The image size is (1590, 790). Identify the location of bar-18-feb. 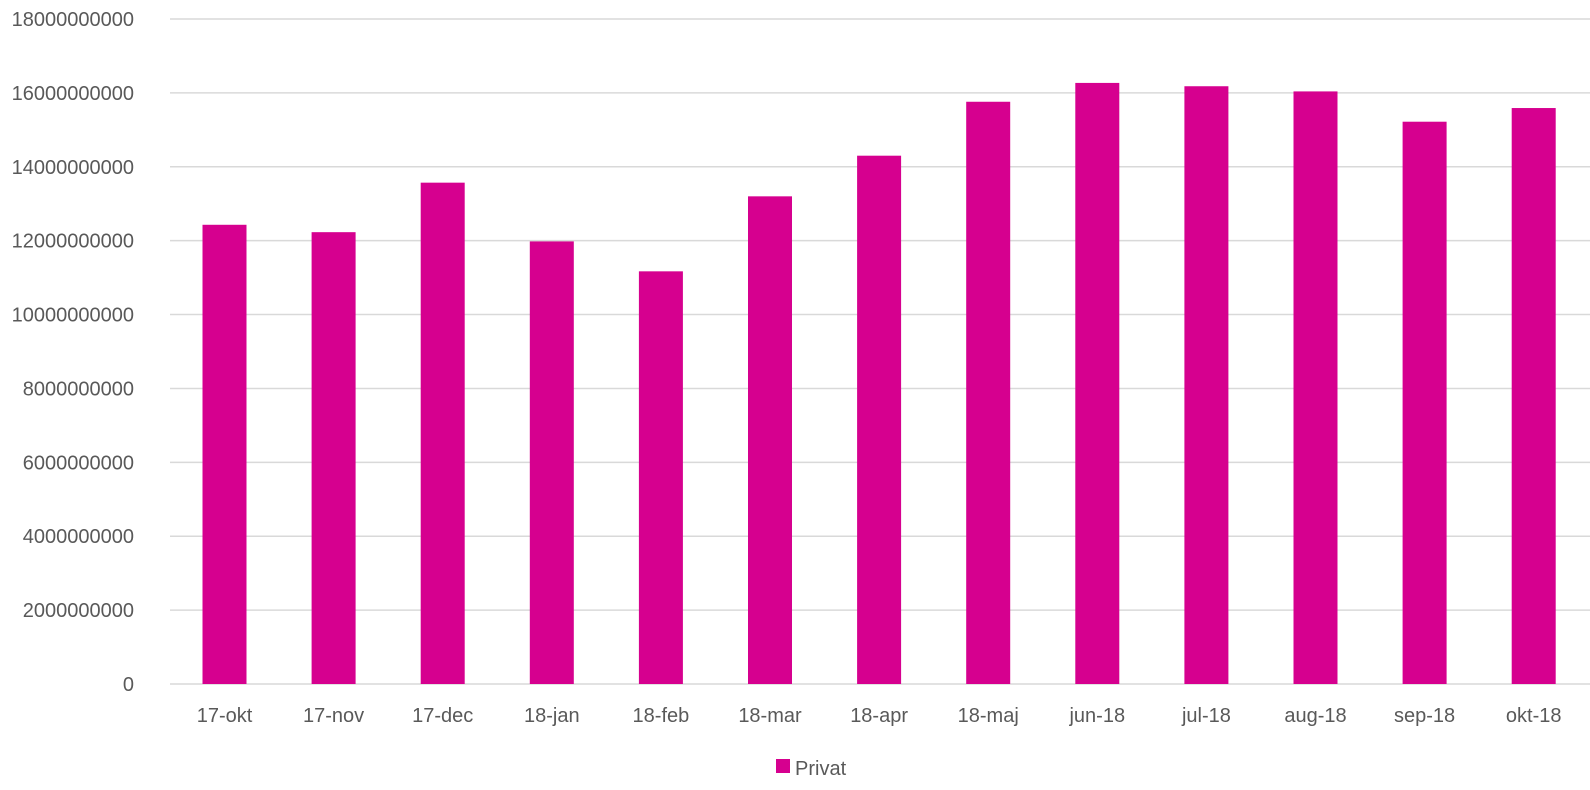
(660, 477).